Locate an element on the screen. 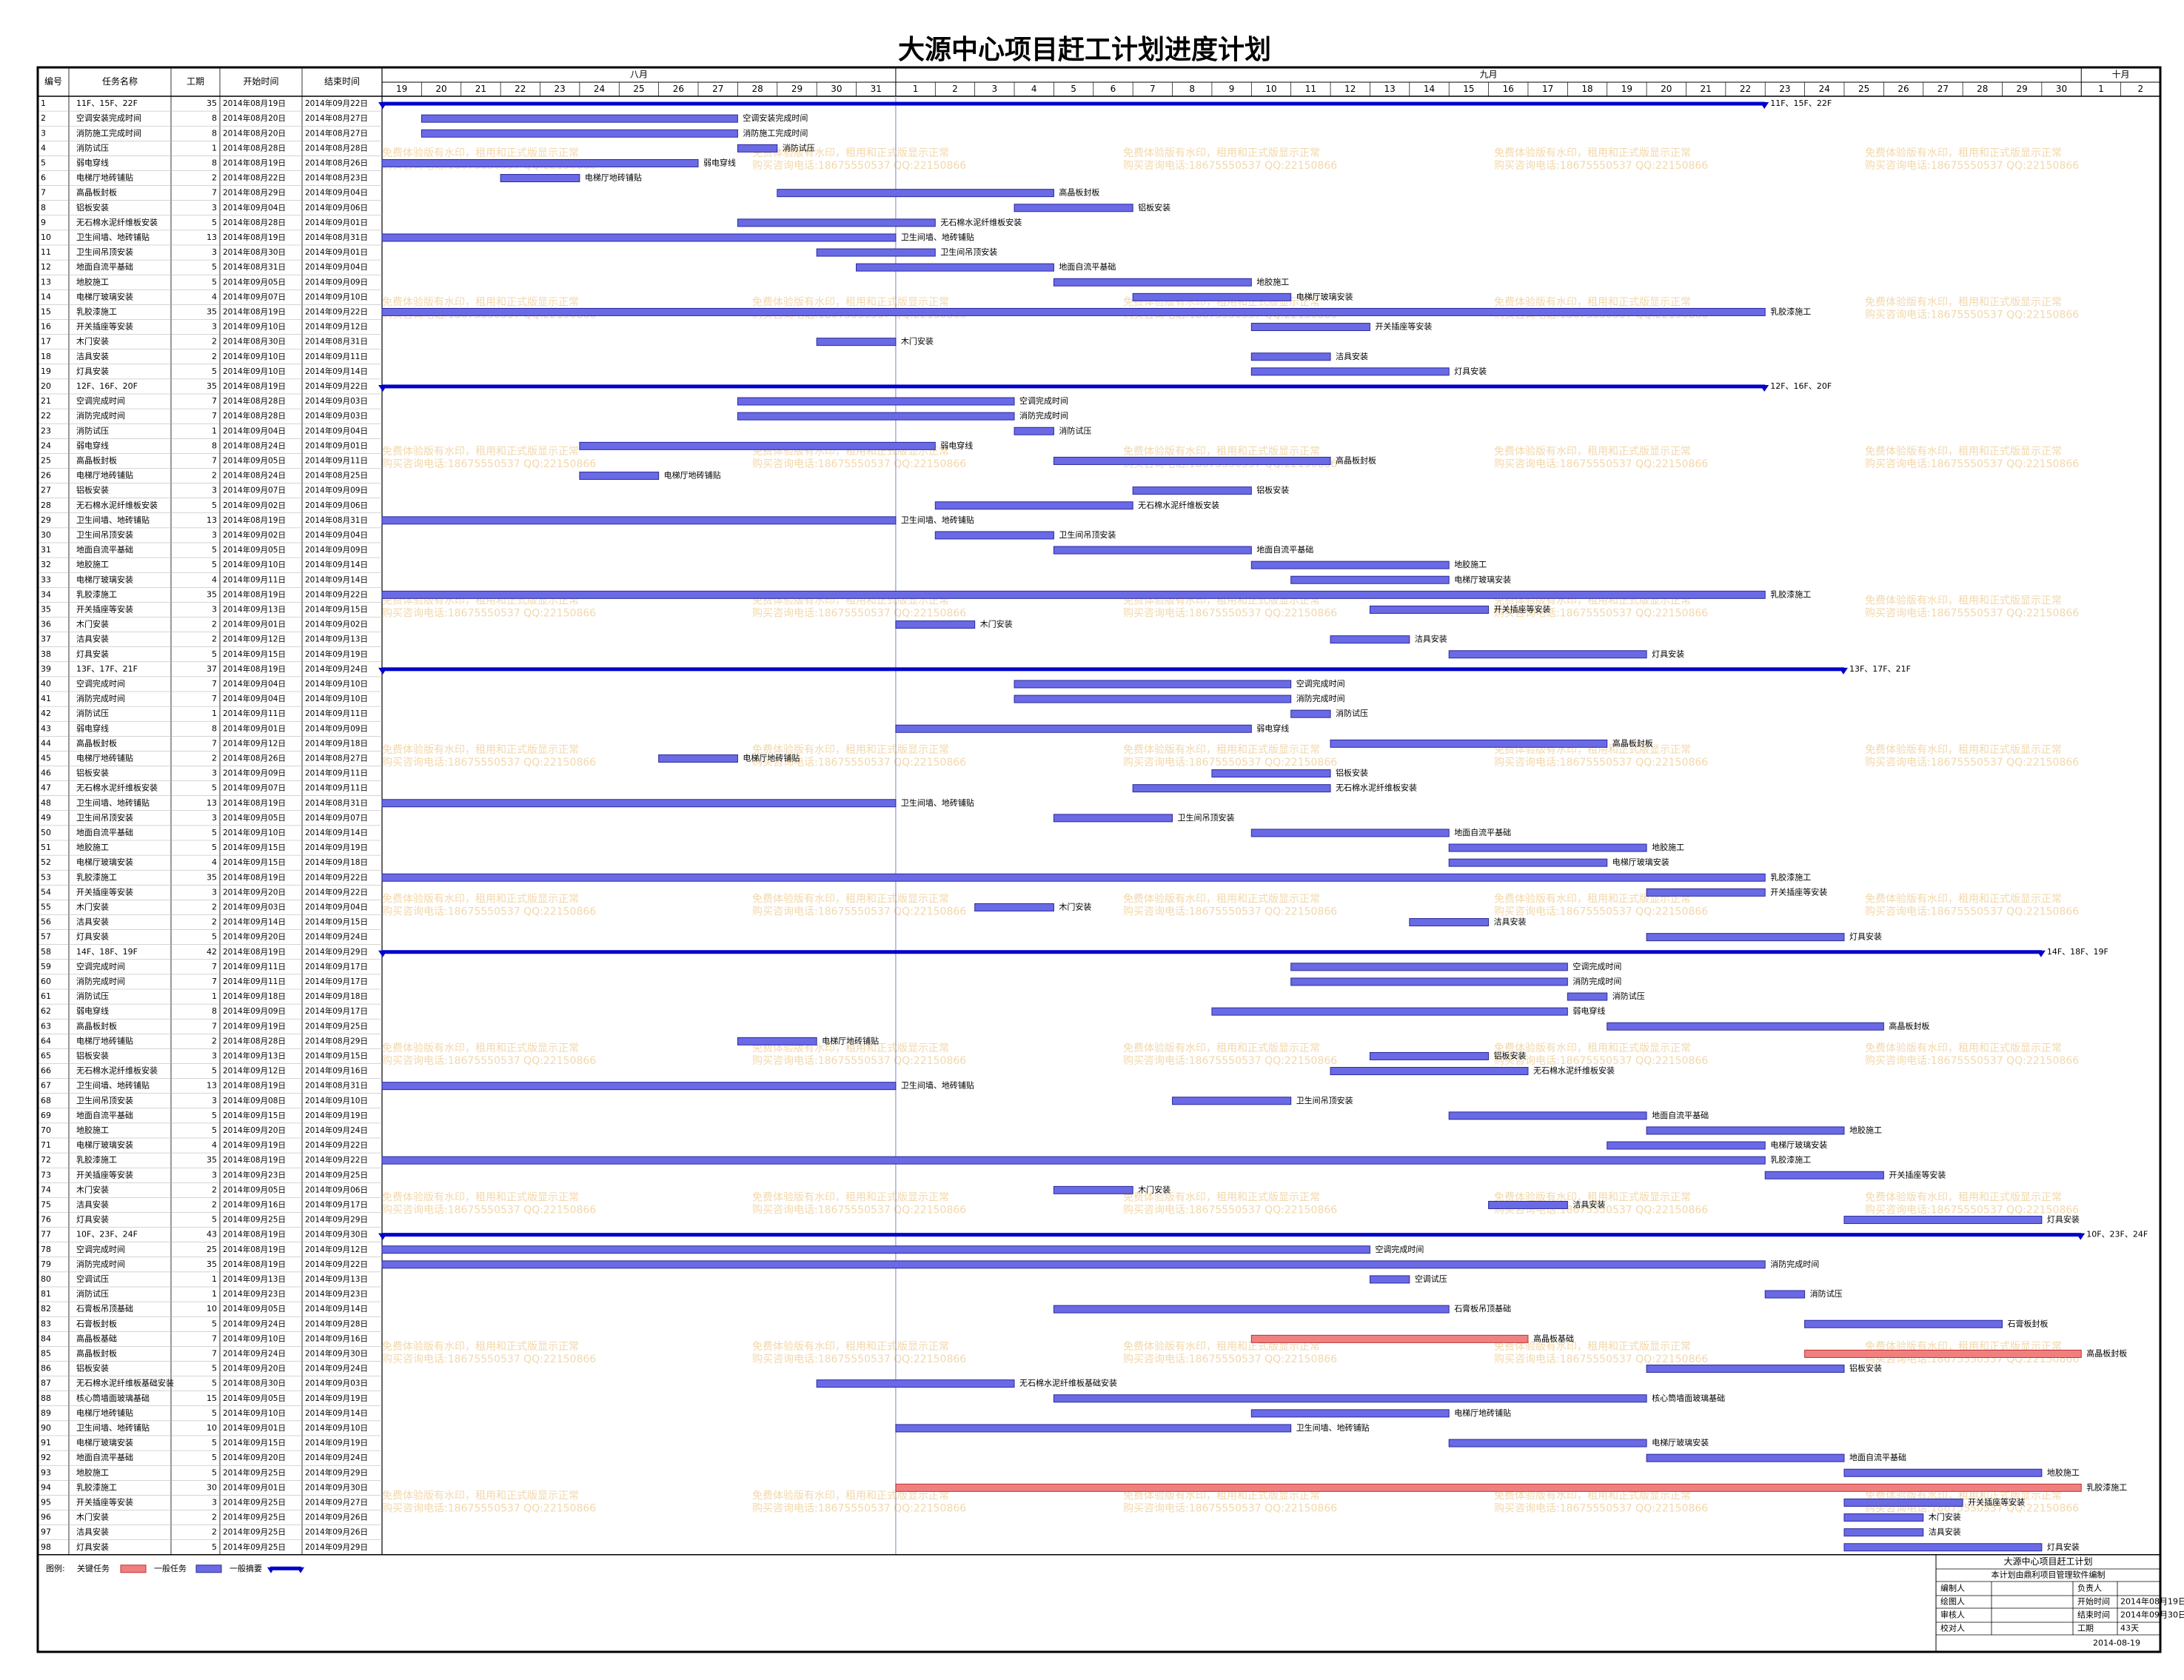 The image size is (2184, 1680). task-start: 2014年09月01日 is located at coordinates (254, 728).